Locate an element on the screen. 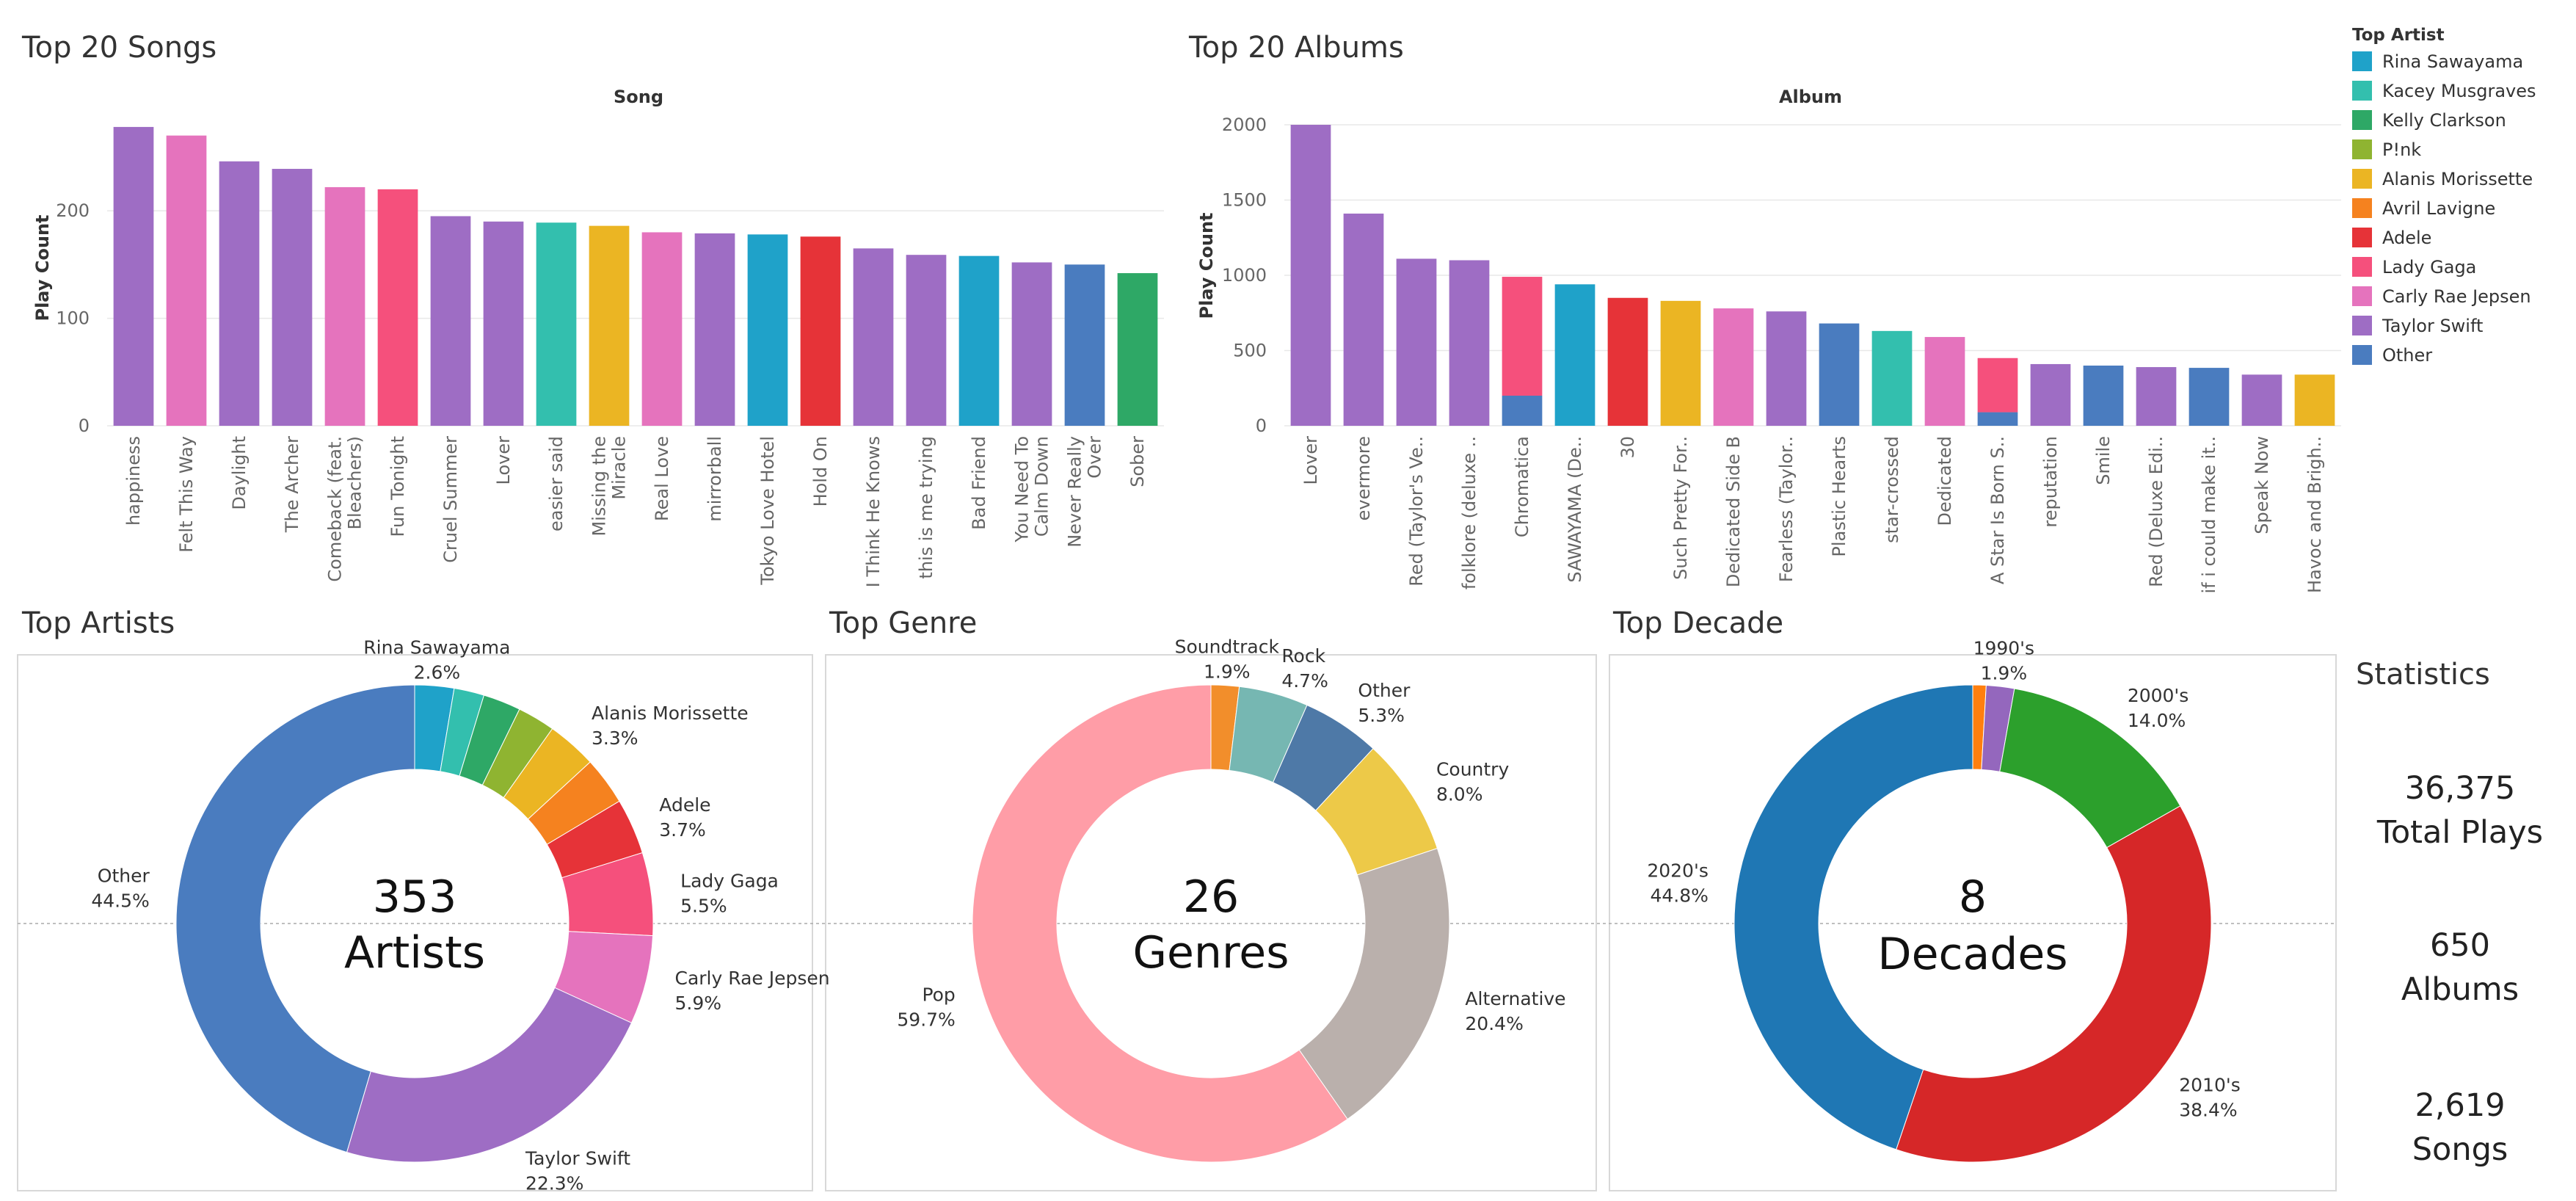  song-bar-comeback-feat-bleachers is located at coordinates (344, 306).